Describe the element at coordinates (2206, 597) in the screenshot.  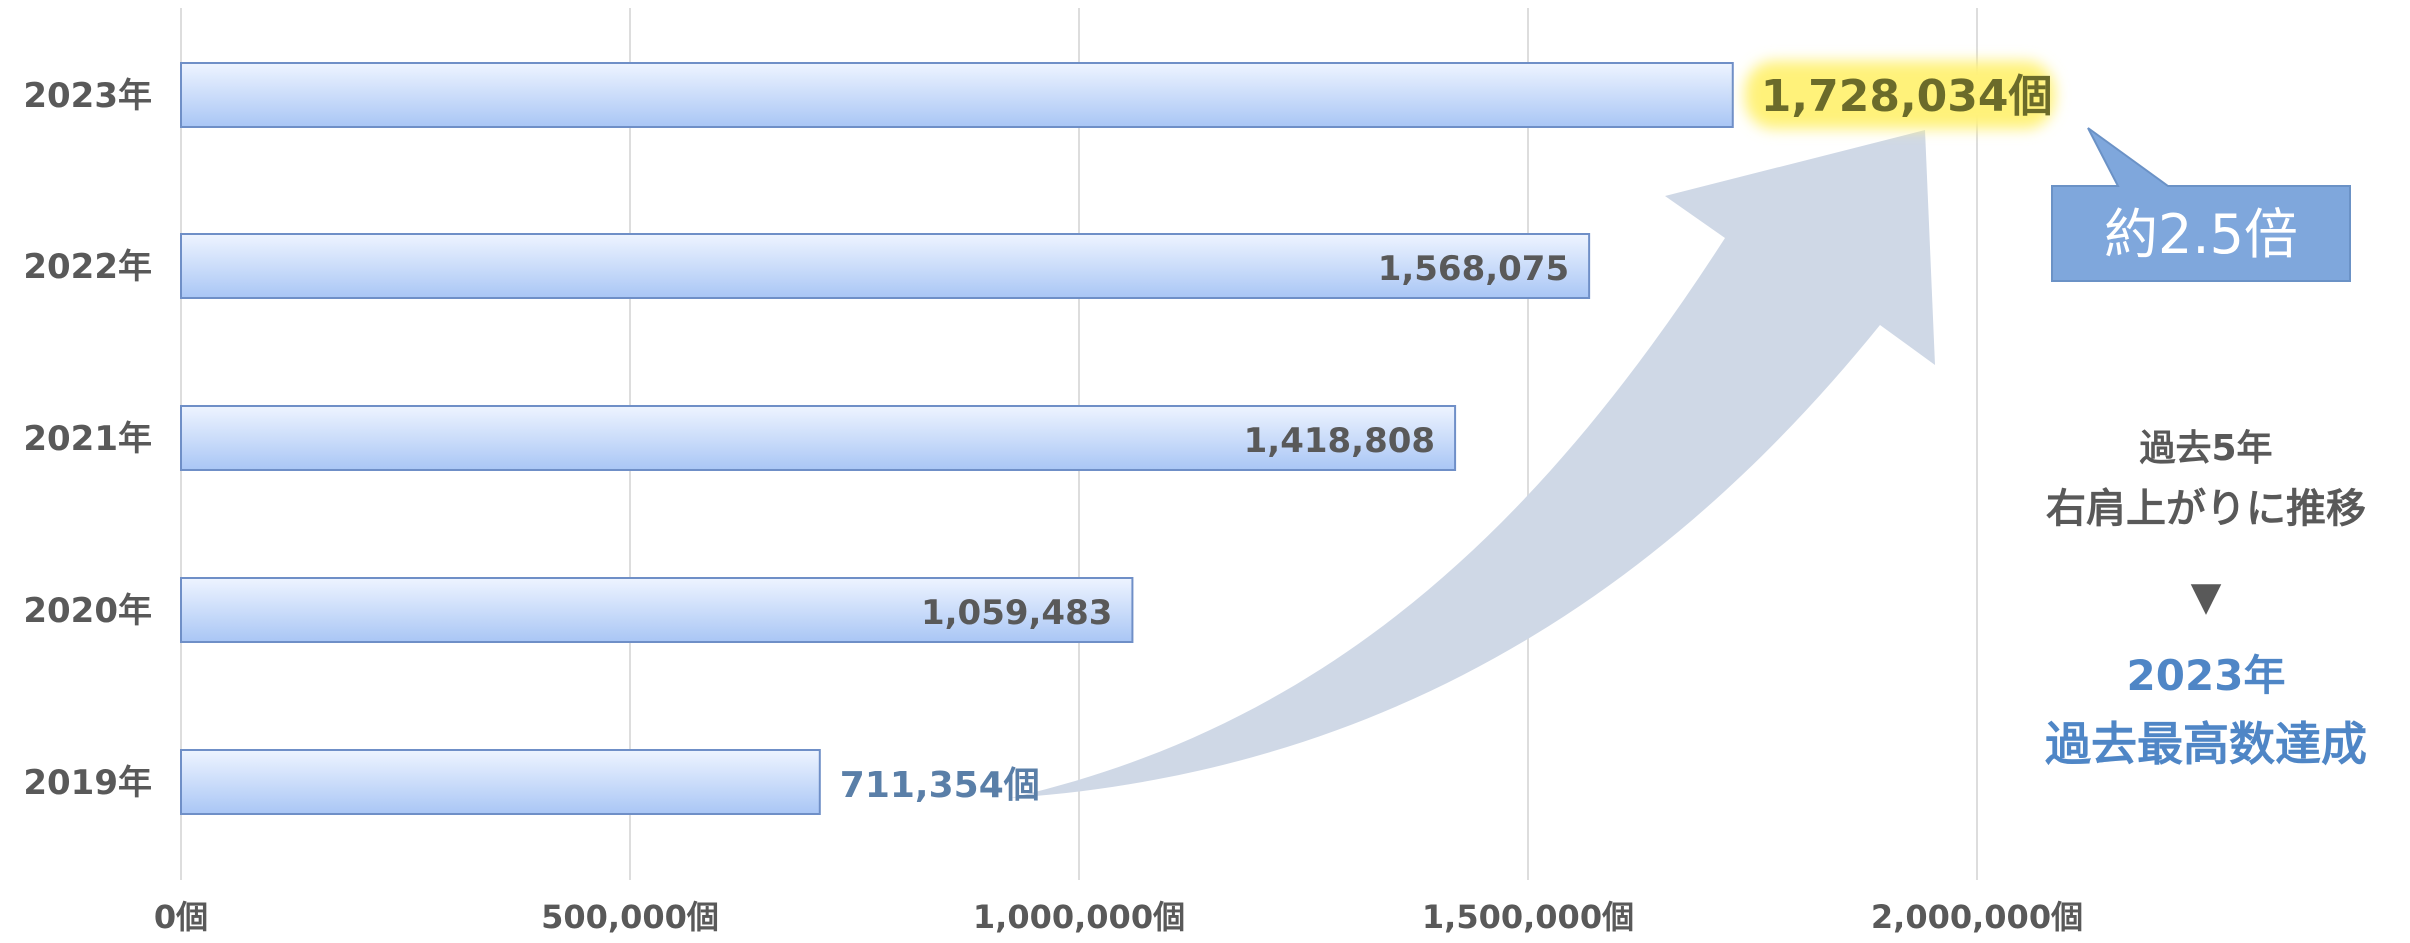
I see `down-marker: ▼` at that location.